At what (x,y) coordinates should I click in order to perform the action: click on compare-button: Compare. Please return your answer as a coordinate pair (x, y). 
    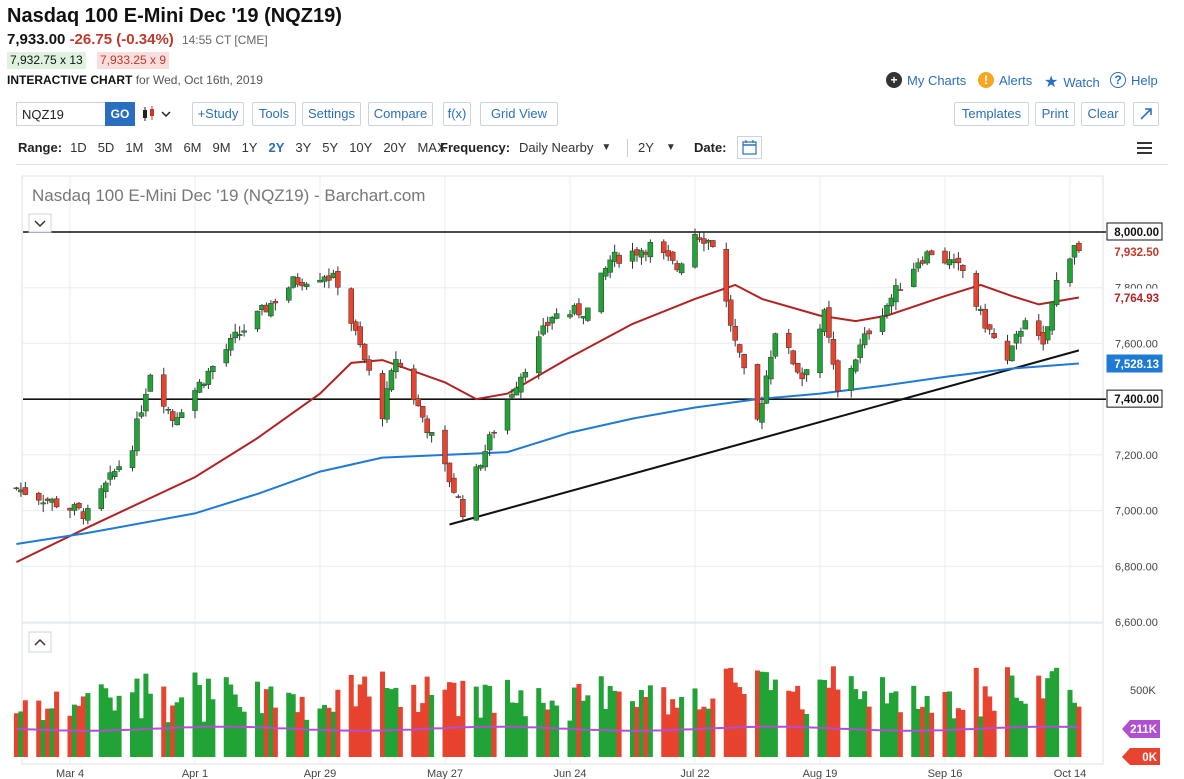
    Looking at the image, I should click on (400, 114).